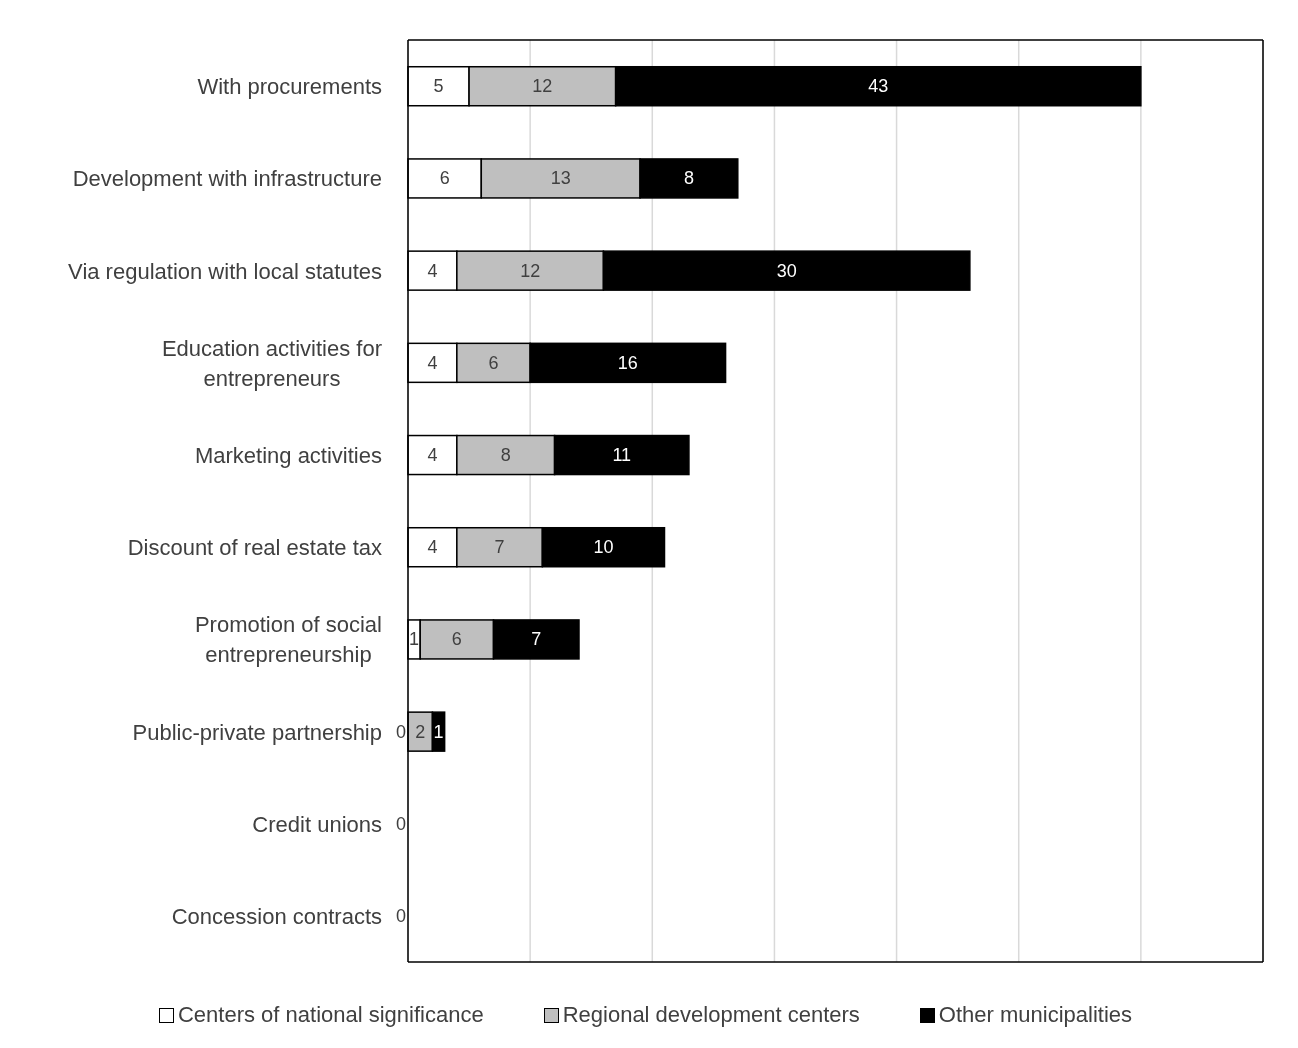 This screenshot has height=1048, width=1298. What do you see at coordinates (438, 86) in the screenshot?
I see `data-label: 5` at bounding box center [438, 86].